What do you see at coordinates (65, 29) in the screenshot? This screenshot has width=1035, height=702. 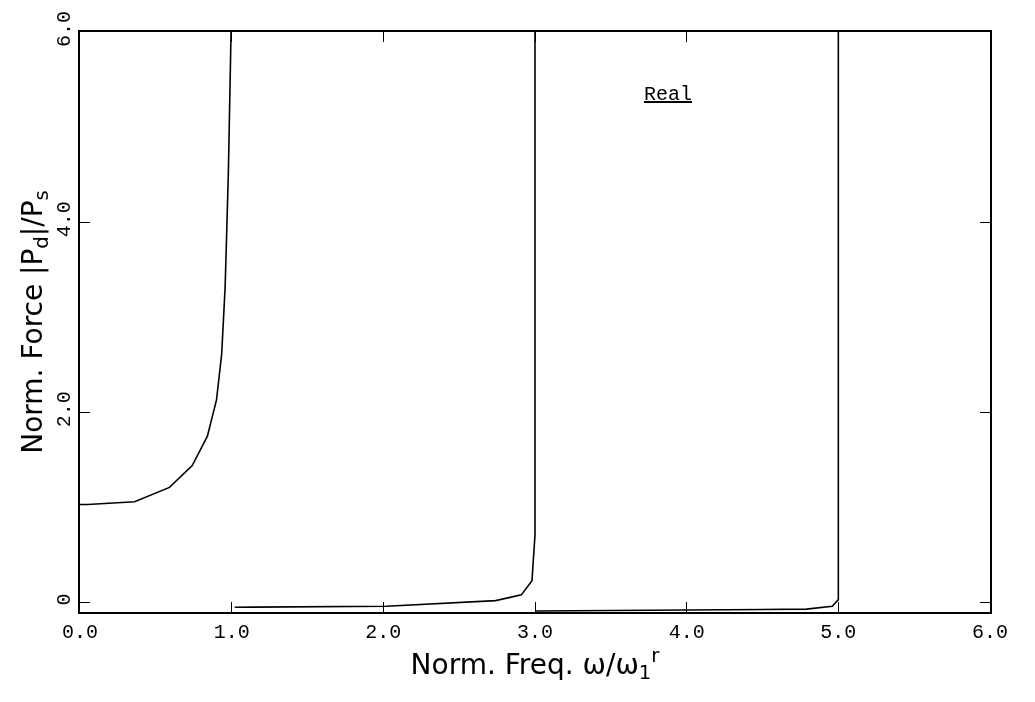 I see `y-tick-label: 6.0` at bounding box center [65, 29].